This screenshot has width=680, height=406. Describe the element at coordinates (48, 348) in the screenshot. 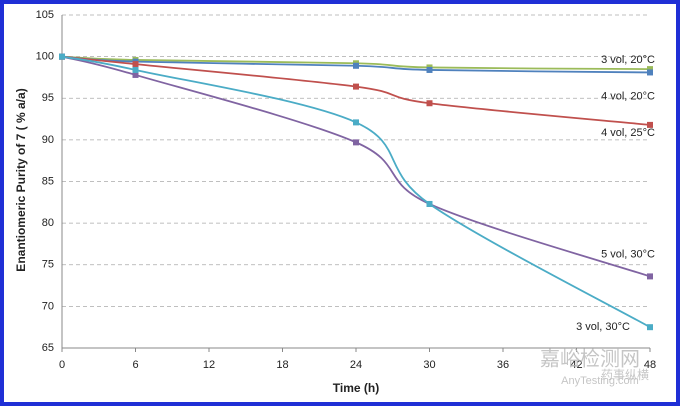

I see `y-tick-label: 65` at that location.